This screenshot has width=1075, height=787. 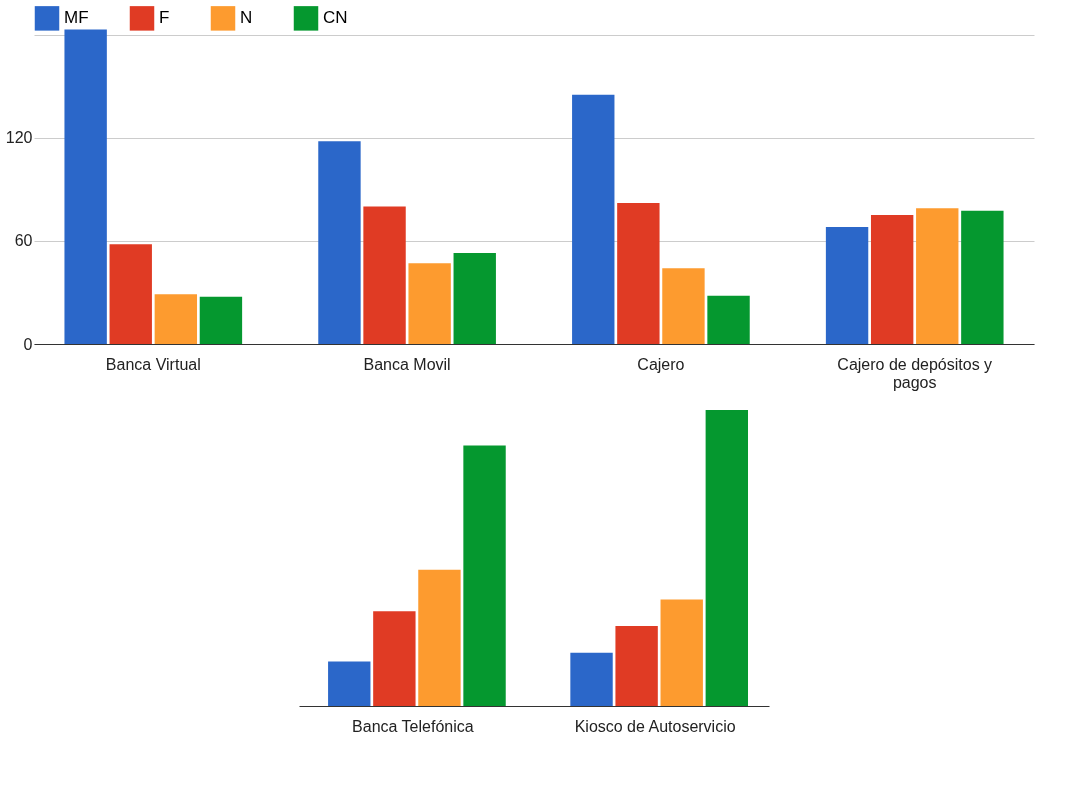 I want to click on legend-label: MF, so click(x=76, y=18).